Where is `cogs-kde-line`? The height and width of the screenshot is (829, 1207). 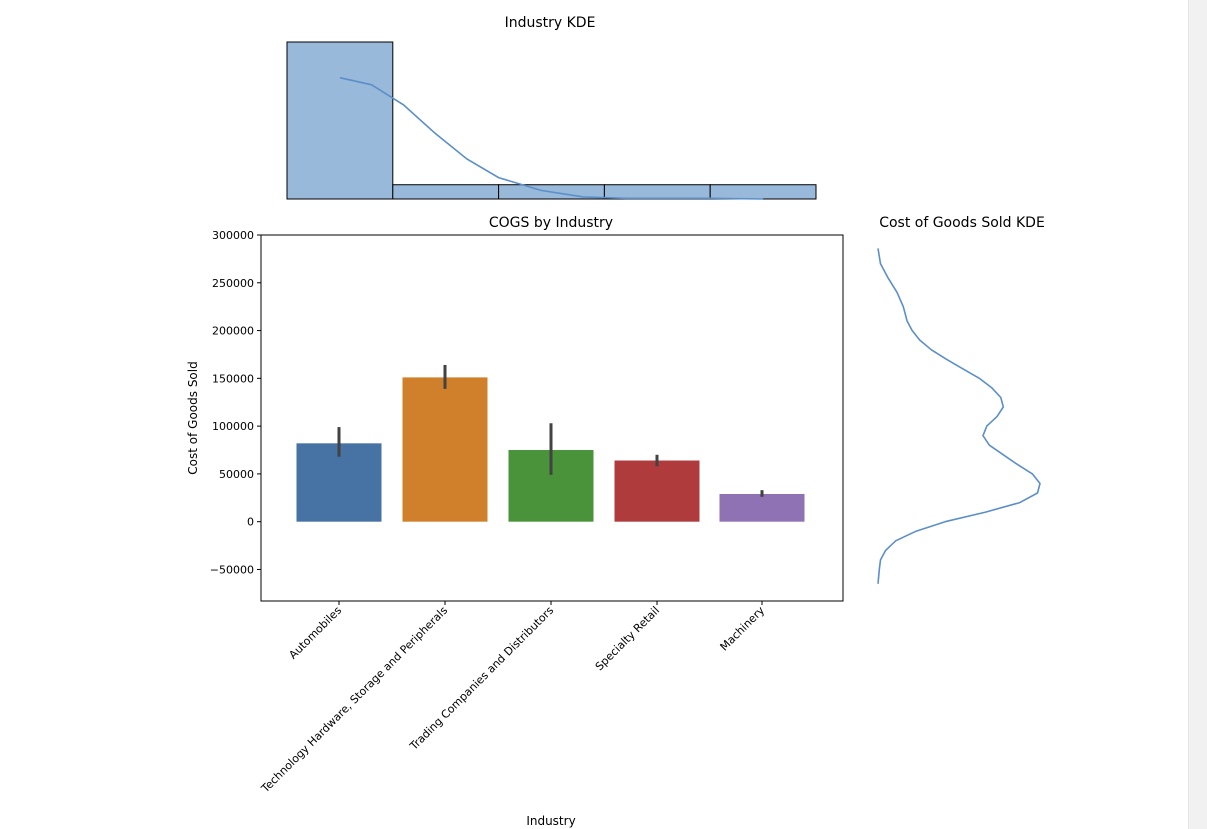
cogs-kde-line is located at coordinates (959, 416).